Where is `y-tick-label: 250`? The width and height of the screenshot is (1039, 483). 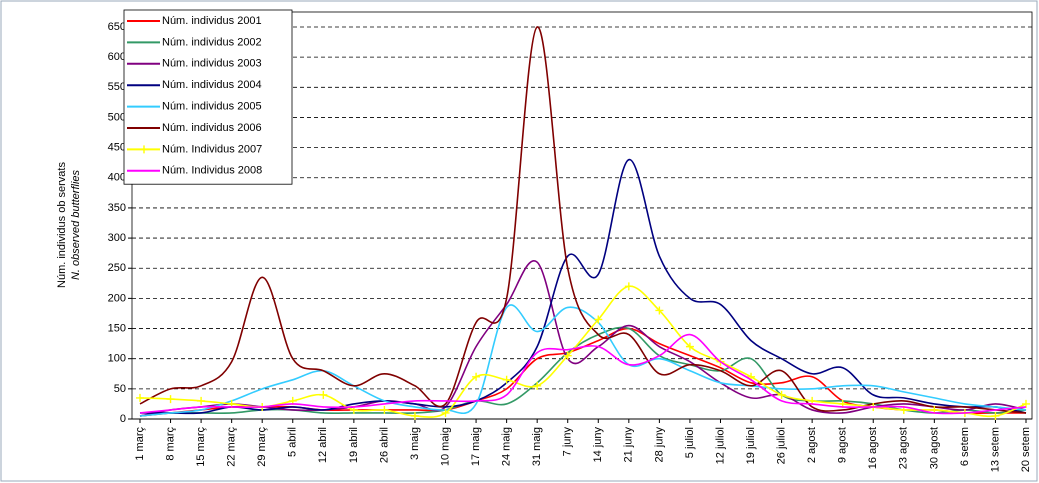
y-tick-label: 250 is located at coordinates (117, 268).